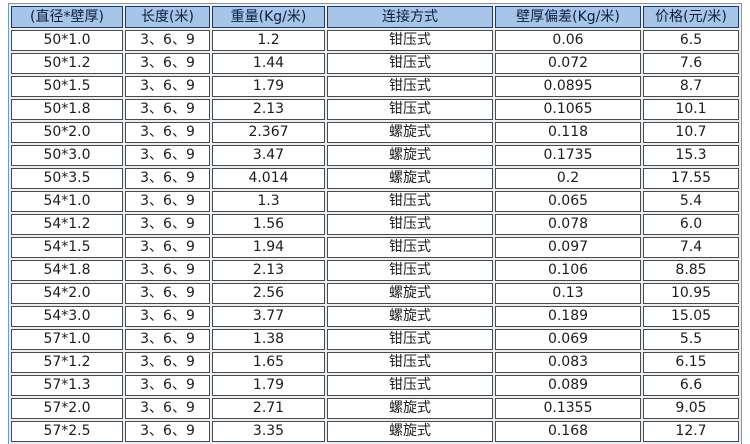 The image size is (750, 444). What do you see at coordinates (268, 431) in the screenshot?
I see `cell-weight: 3.35` at bounding box center [268, 431].